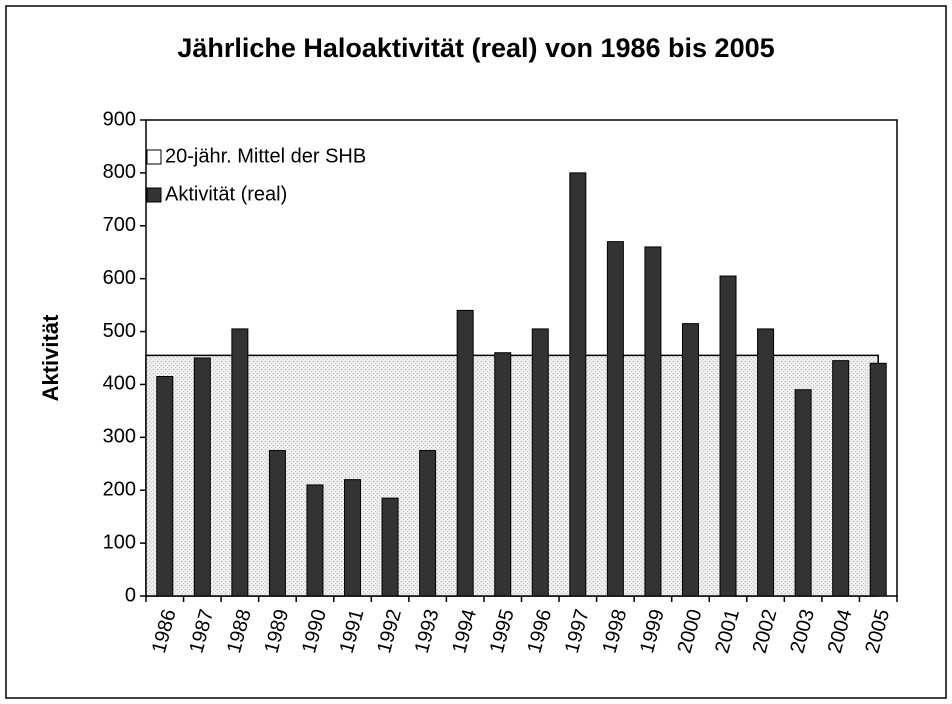 The image size is (952, 704). Describe the element at coordinates (119, 384) in the screenshot. I see `y-tick-label: 400` at that location.